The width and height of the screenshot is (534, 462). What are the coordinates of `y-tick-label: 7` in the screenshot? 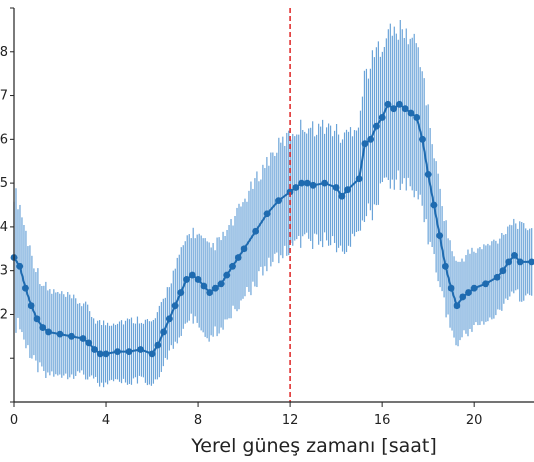 It's located at (4, 96).